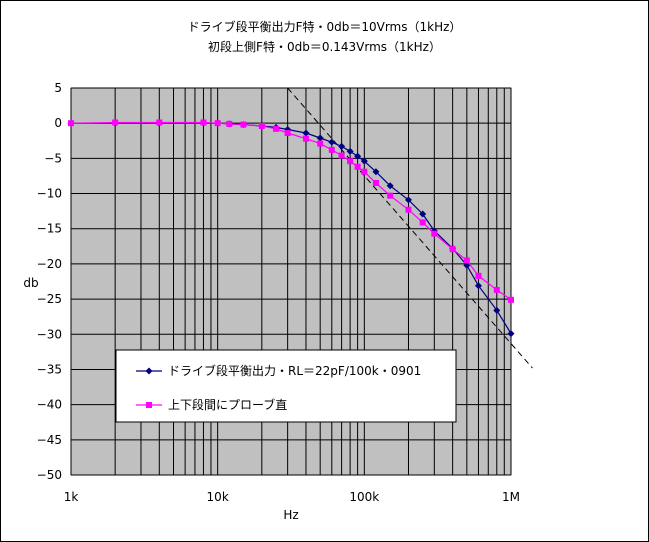 The image size is (649, 542). What do you see at coordinates (292, 497) in the screenshot?
I see `x-tick-labels: 1k 10k 100k 1M` at bounding box center [292, 497].